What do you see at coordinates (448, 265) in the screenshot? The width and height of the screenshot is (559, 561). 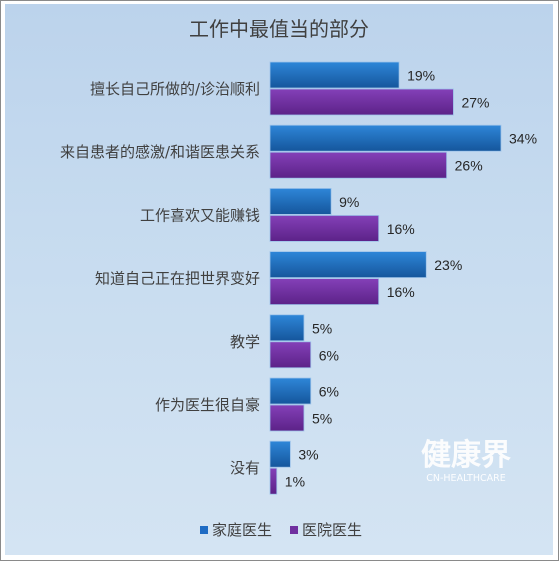 I see `data-label: 23%` at bounding box center [448, 265].